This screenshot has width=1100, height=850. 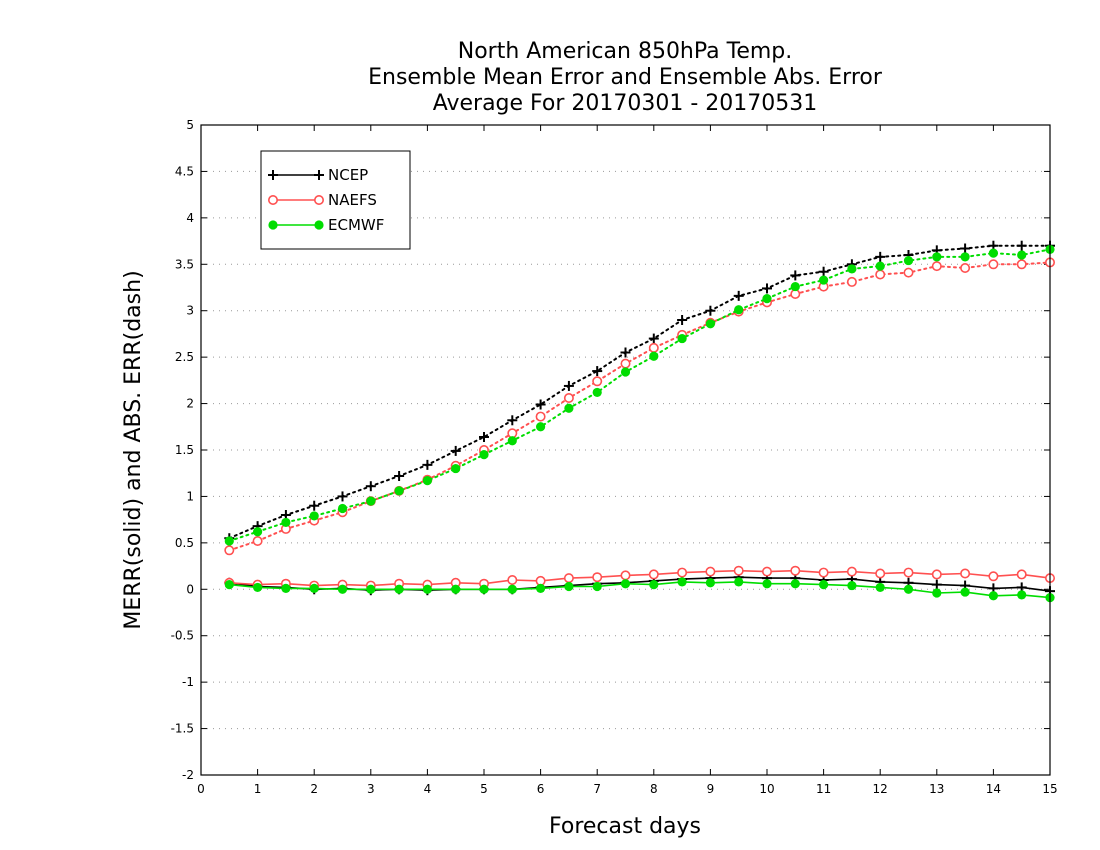 What do you see at coordinates (625, 103) in the screenshot?
I see `chart-title-line-3: Average For 20170301 - 20170531` at bounding box center [625, 103].